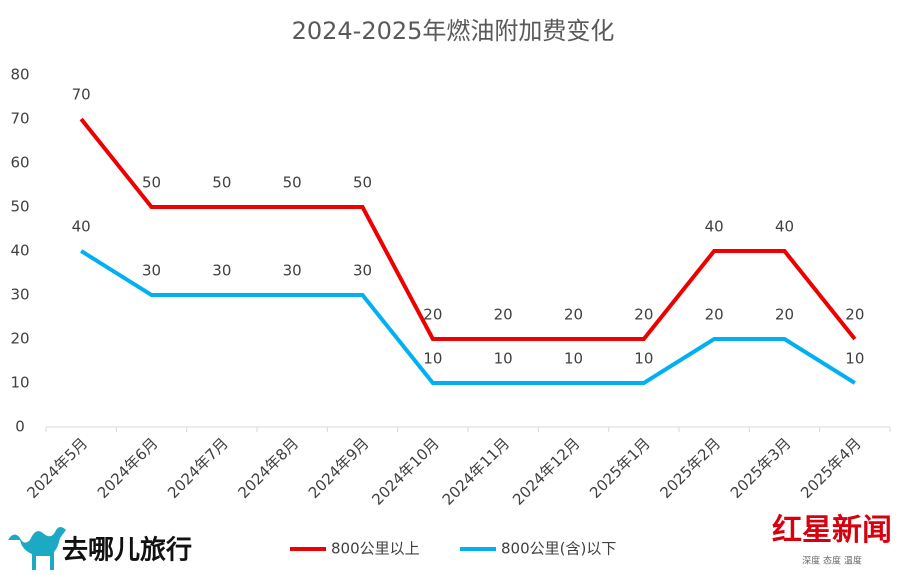 The height and width of the screenshot is (575, 906). What do you see at coordinates (81, 95) in the screenshot?
I see `data-label: 70` at bounding box center [81, 95].